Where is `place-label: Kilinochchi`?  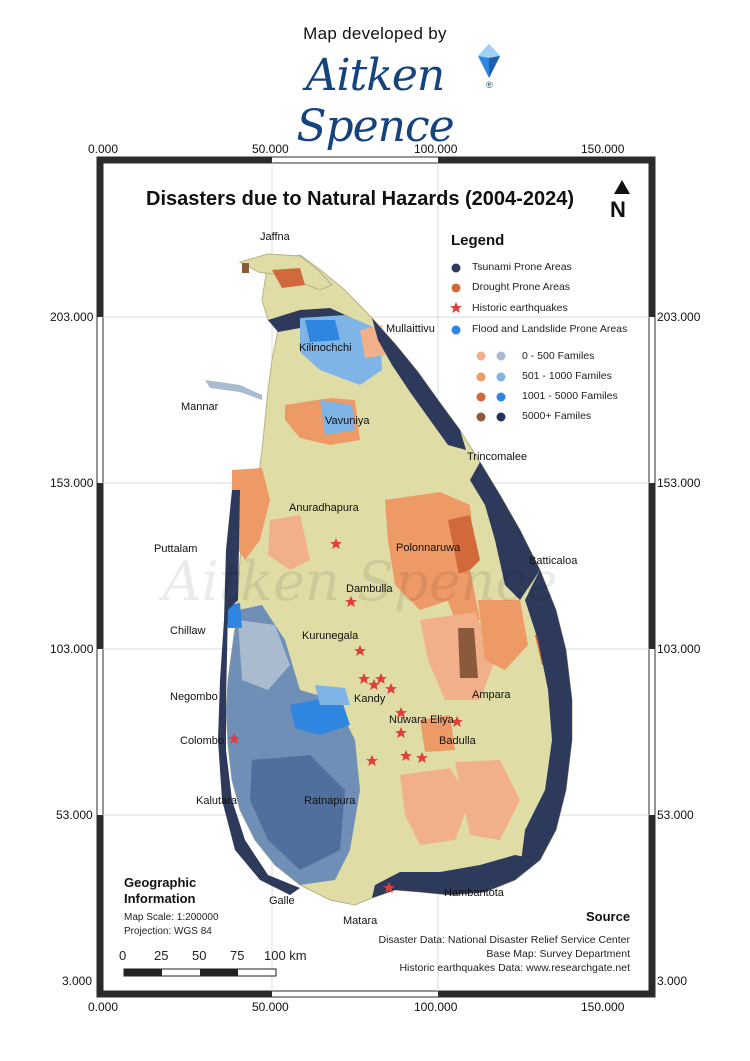
place-label: Kilinochchi is located at coordinates (325, 348).